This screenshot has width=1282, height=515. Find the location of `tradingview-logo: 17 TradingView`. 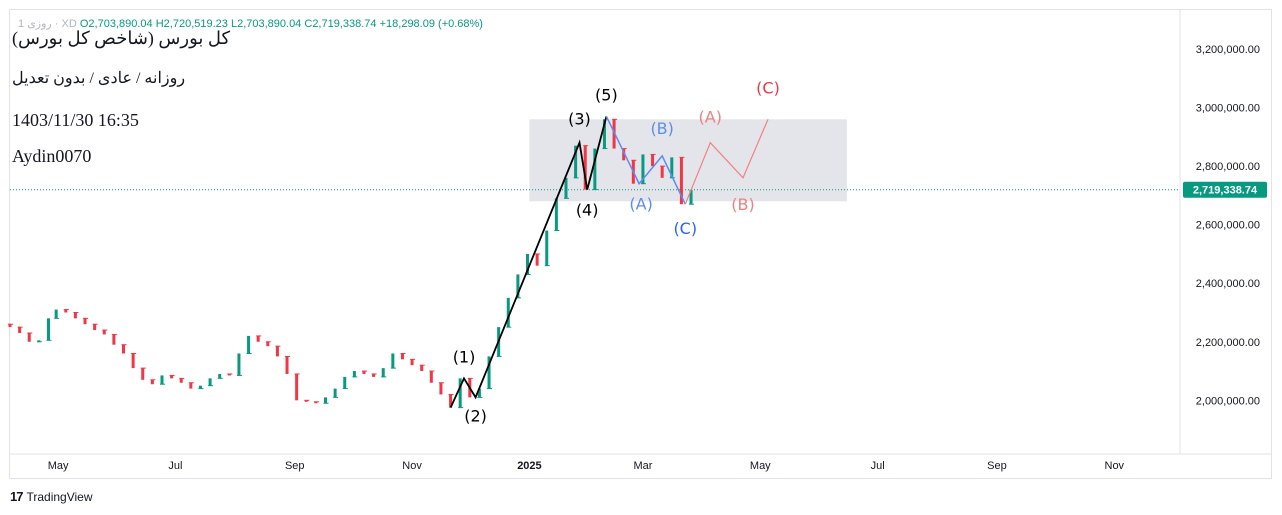

tradingview-logo: 17 TradingView is located at coordinates (51, 496).